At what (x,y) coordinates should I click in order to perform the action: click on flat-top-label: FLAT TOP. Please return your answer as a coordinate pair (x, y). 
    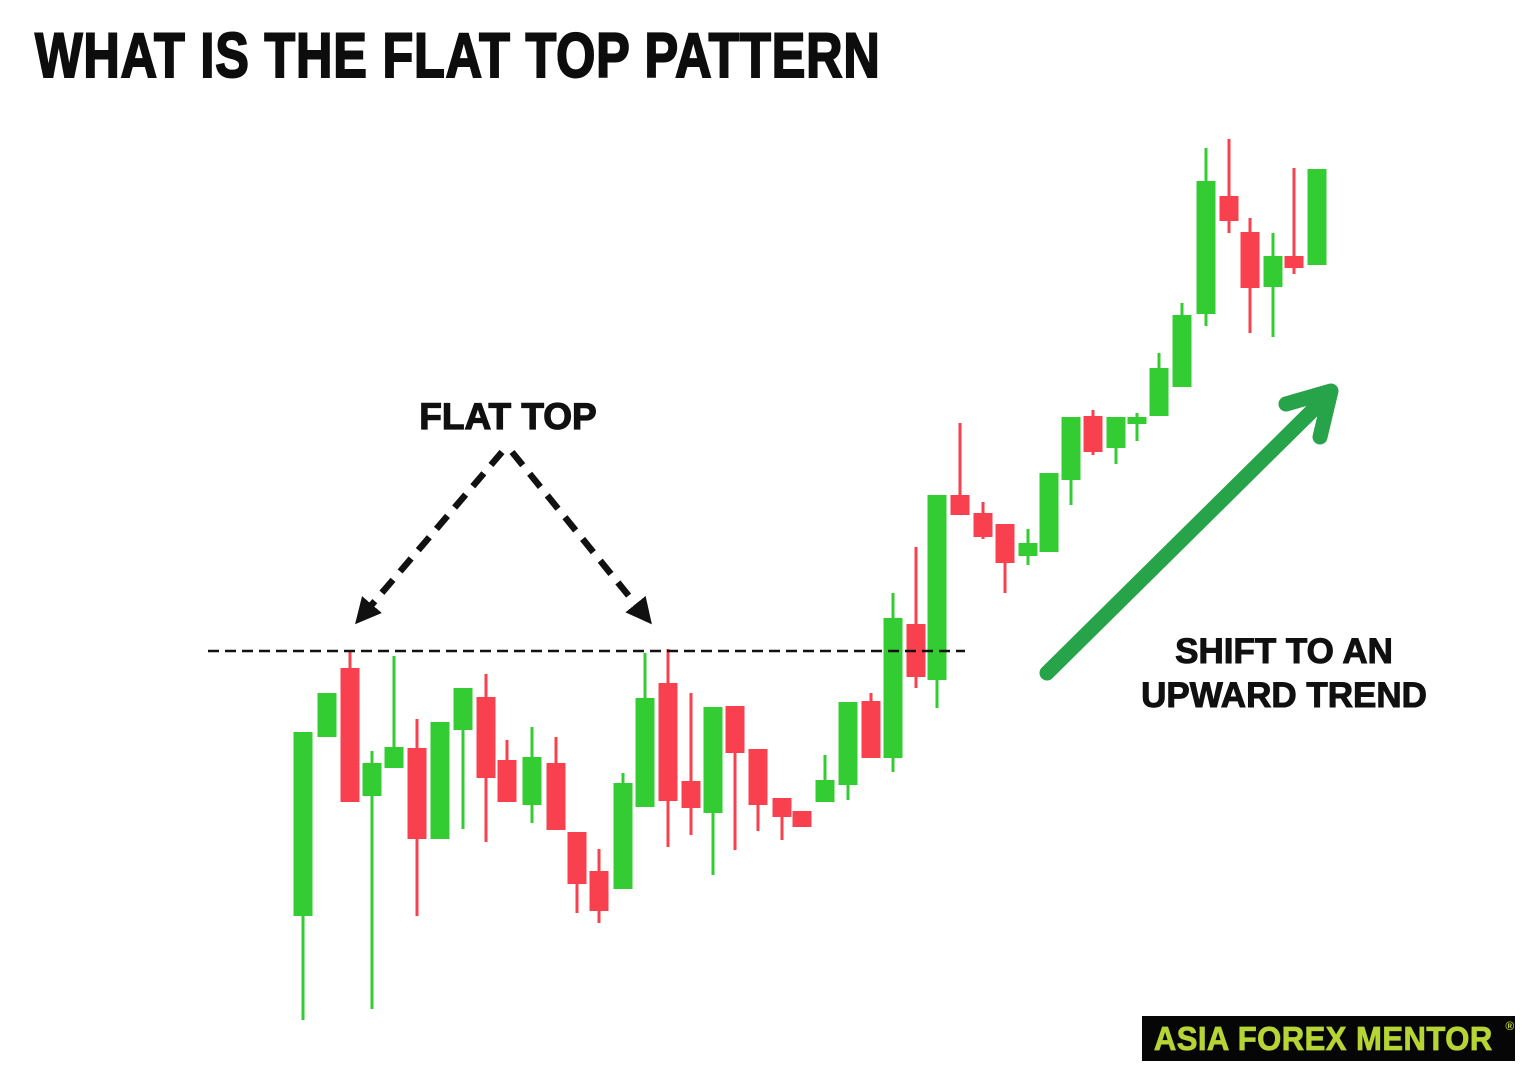
    Looking at the image, I should click on (508, 416).